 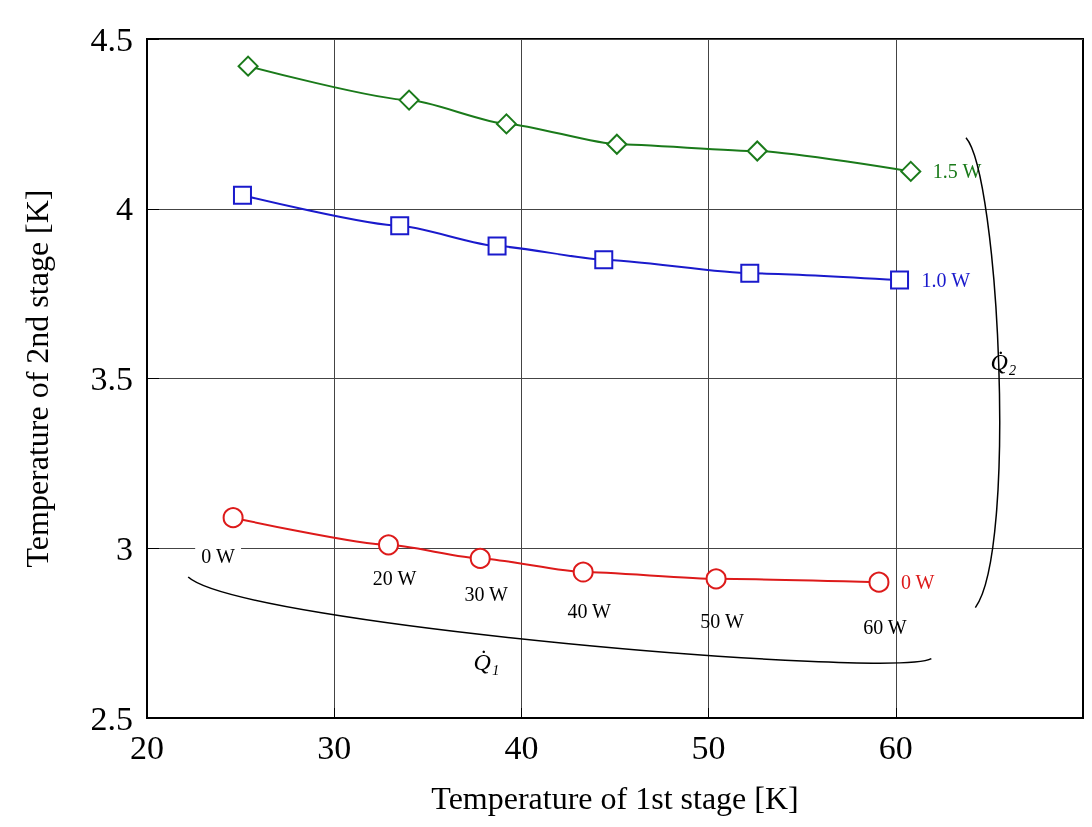 I want to click on annotation: Q̇₁, so click(x=486, y=662).